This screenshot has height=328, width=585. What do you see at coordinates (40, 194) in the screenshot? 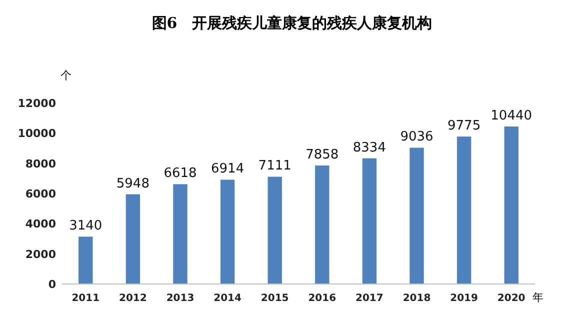
I see `y-tick-label: 6000` at bounding box center [40, 194].